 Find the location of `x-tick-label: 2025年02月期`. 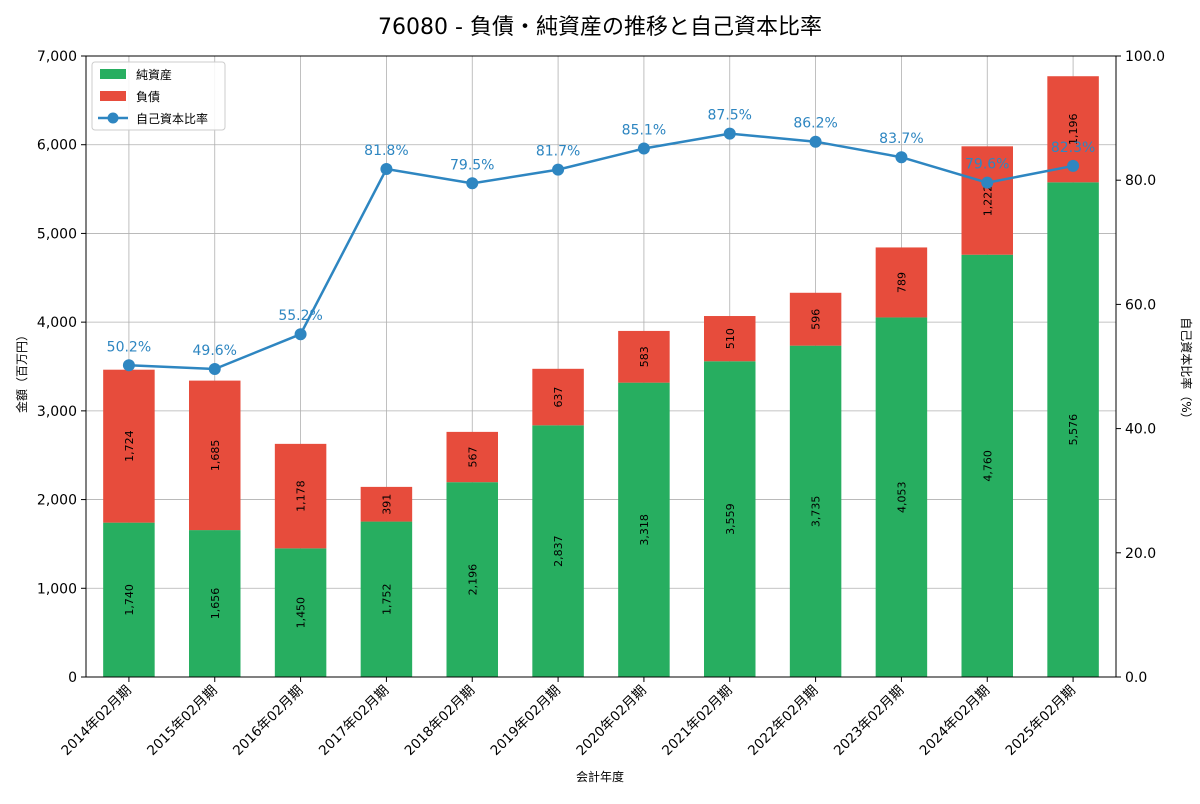

x-tick-label: 2025年02月期 is located at coordinates (1041, 721).